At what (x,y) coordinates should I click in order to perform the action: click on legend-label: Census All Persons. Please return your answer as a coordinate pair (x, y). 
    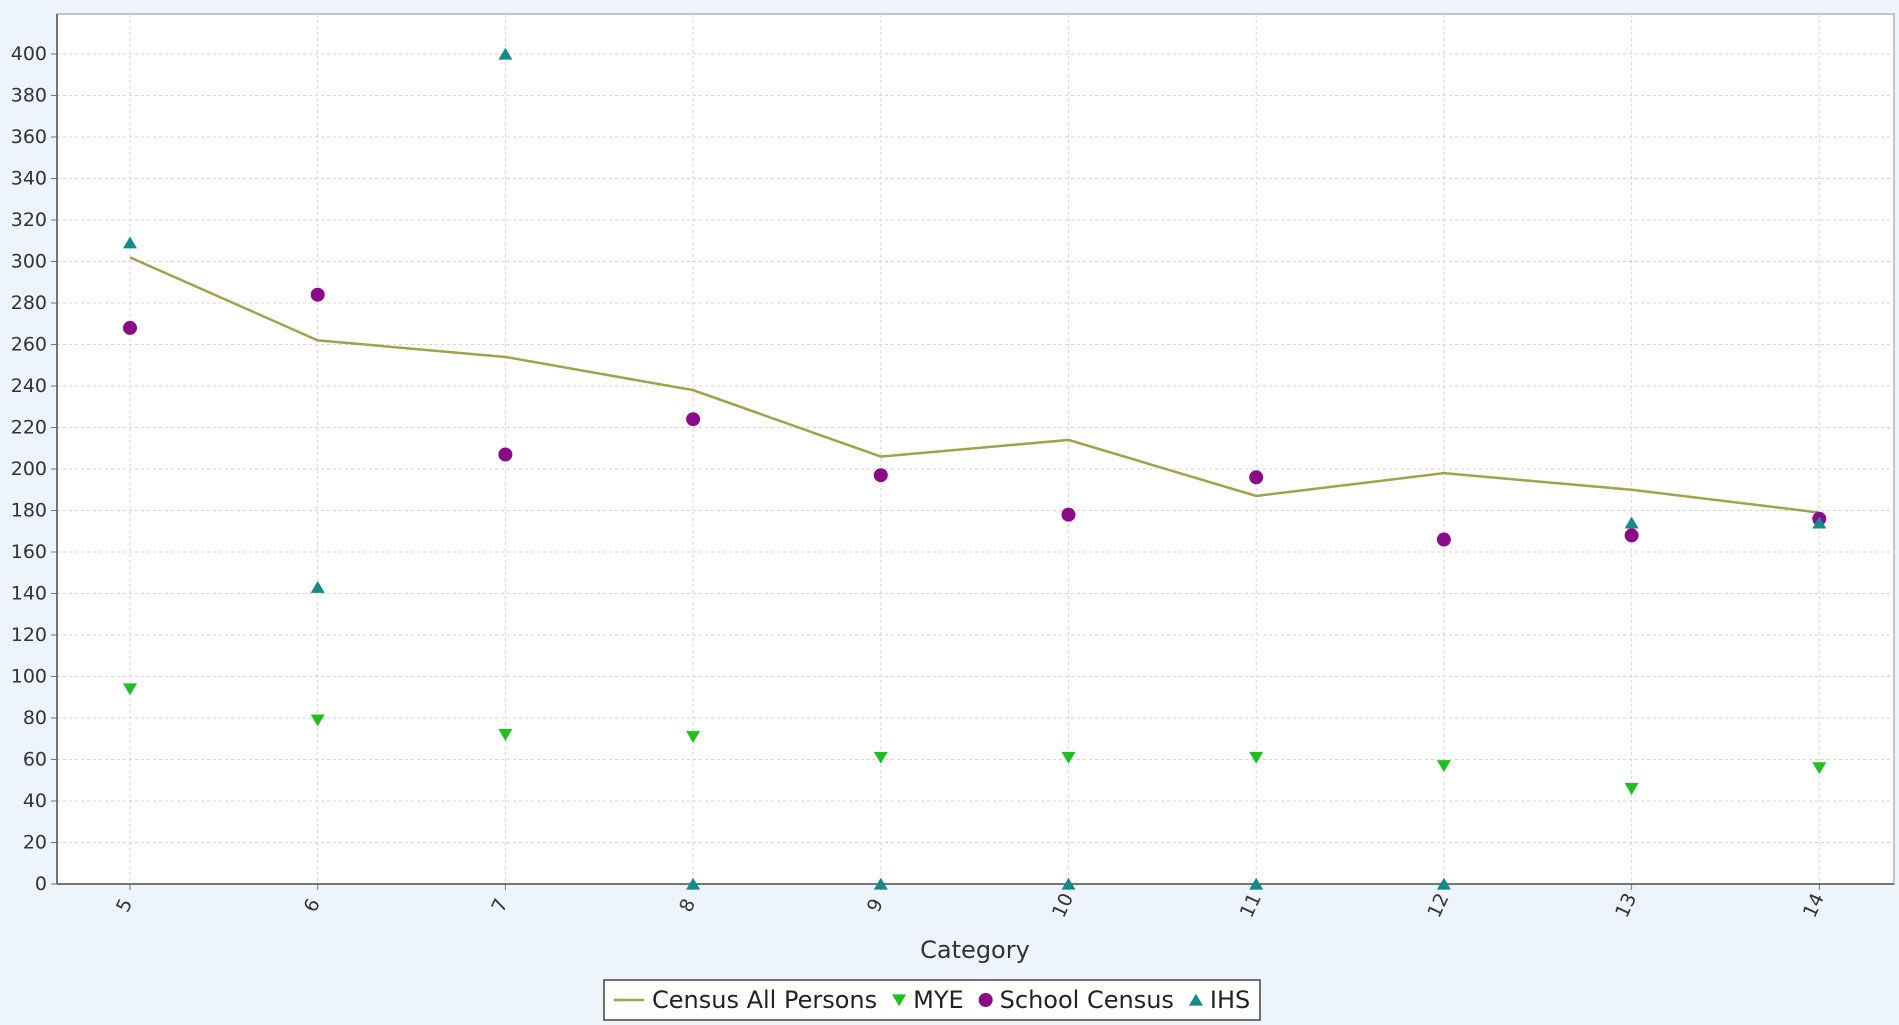
    Looking at the image, I should click on (764, 1000).